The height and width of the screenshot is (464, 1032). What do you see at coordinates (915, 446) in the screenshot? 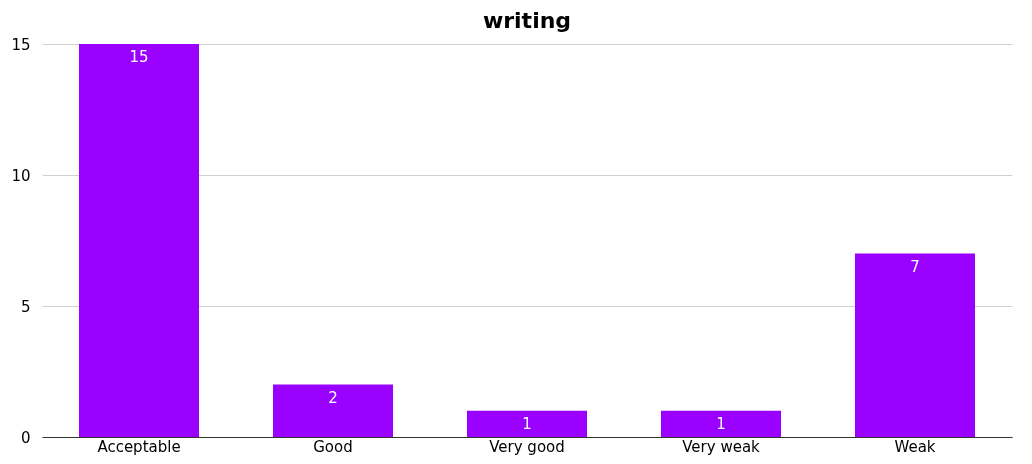
I see `x-tick-label: Weak` at bounding box center [915, 446].